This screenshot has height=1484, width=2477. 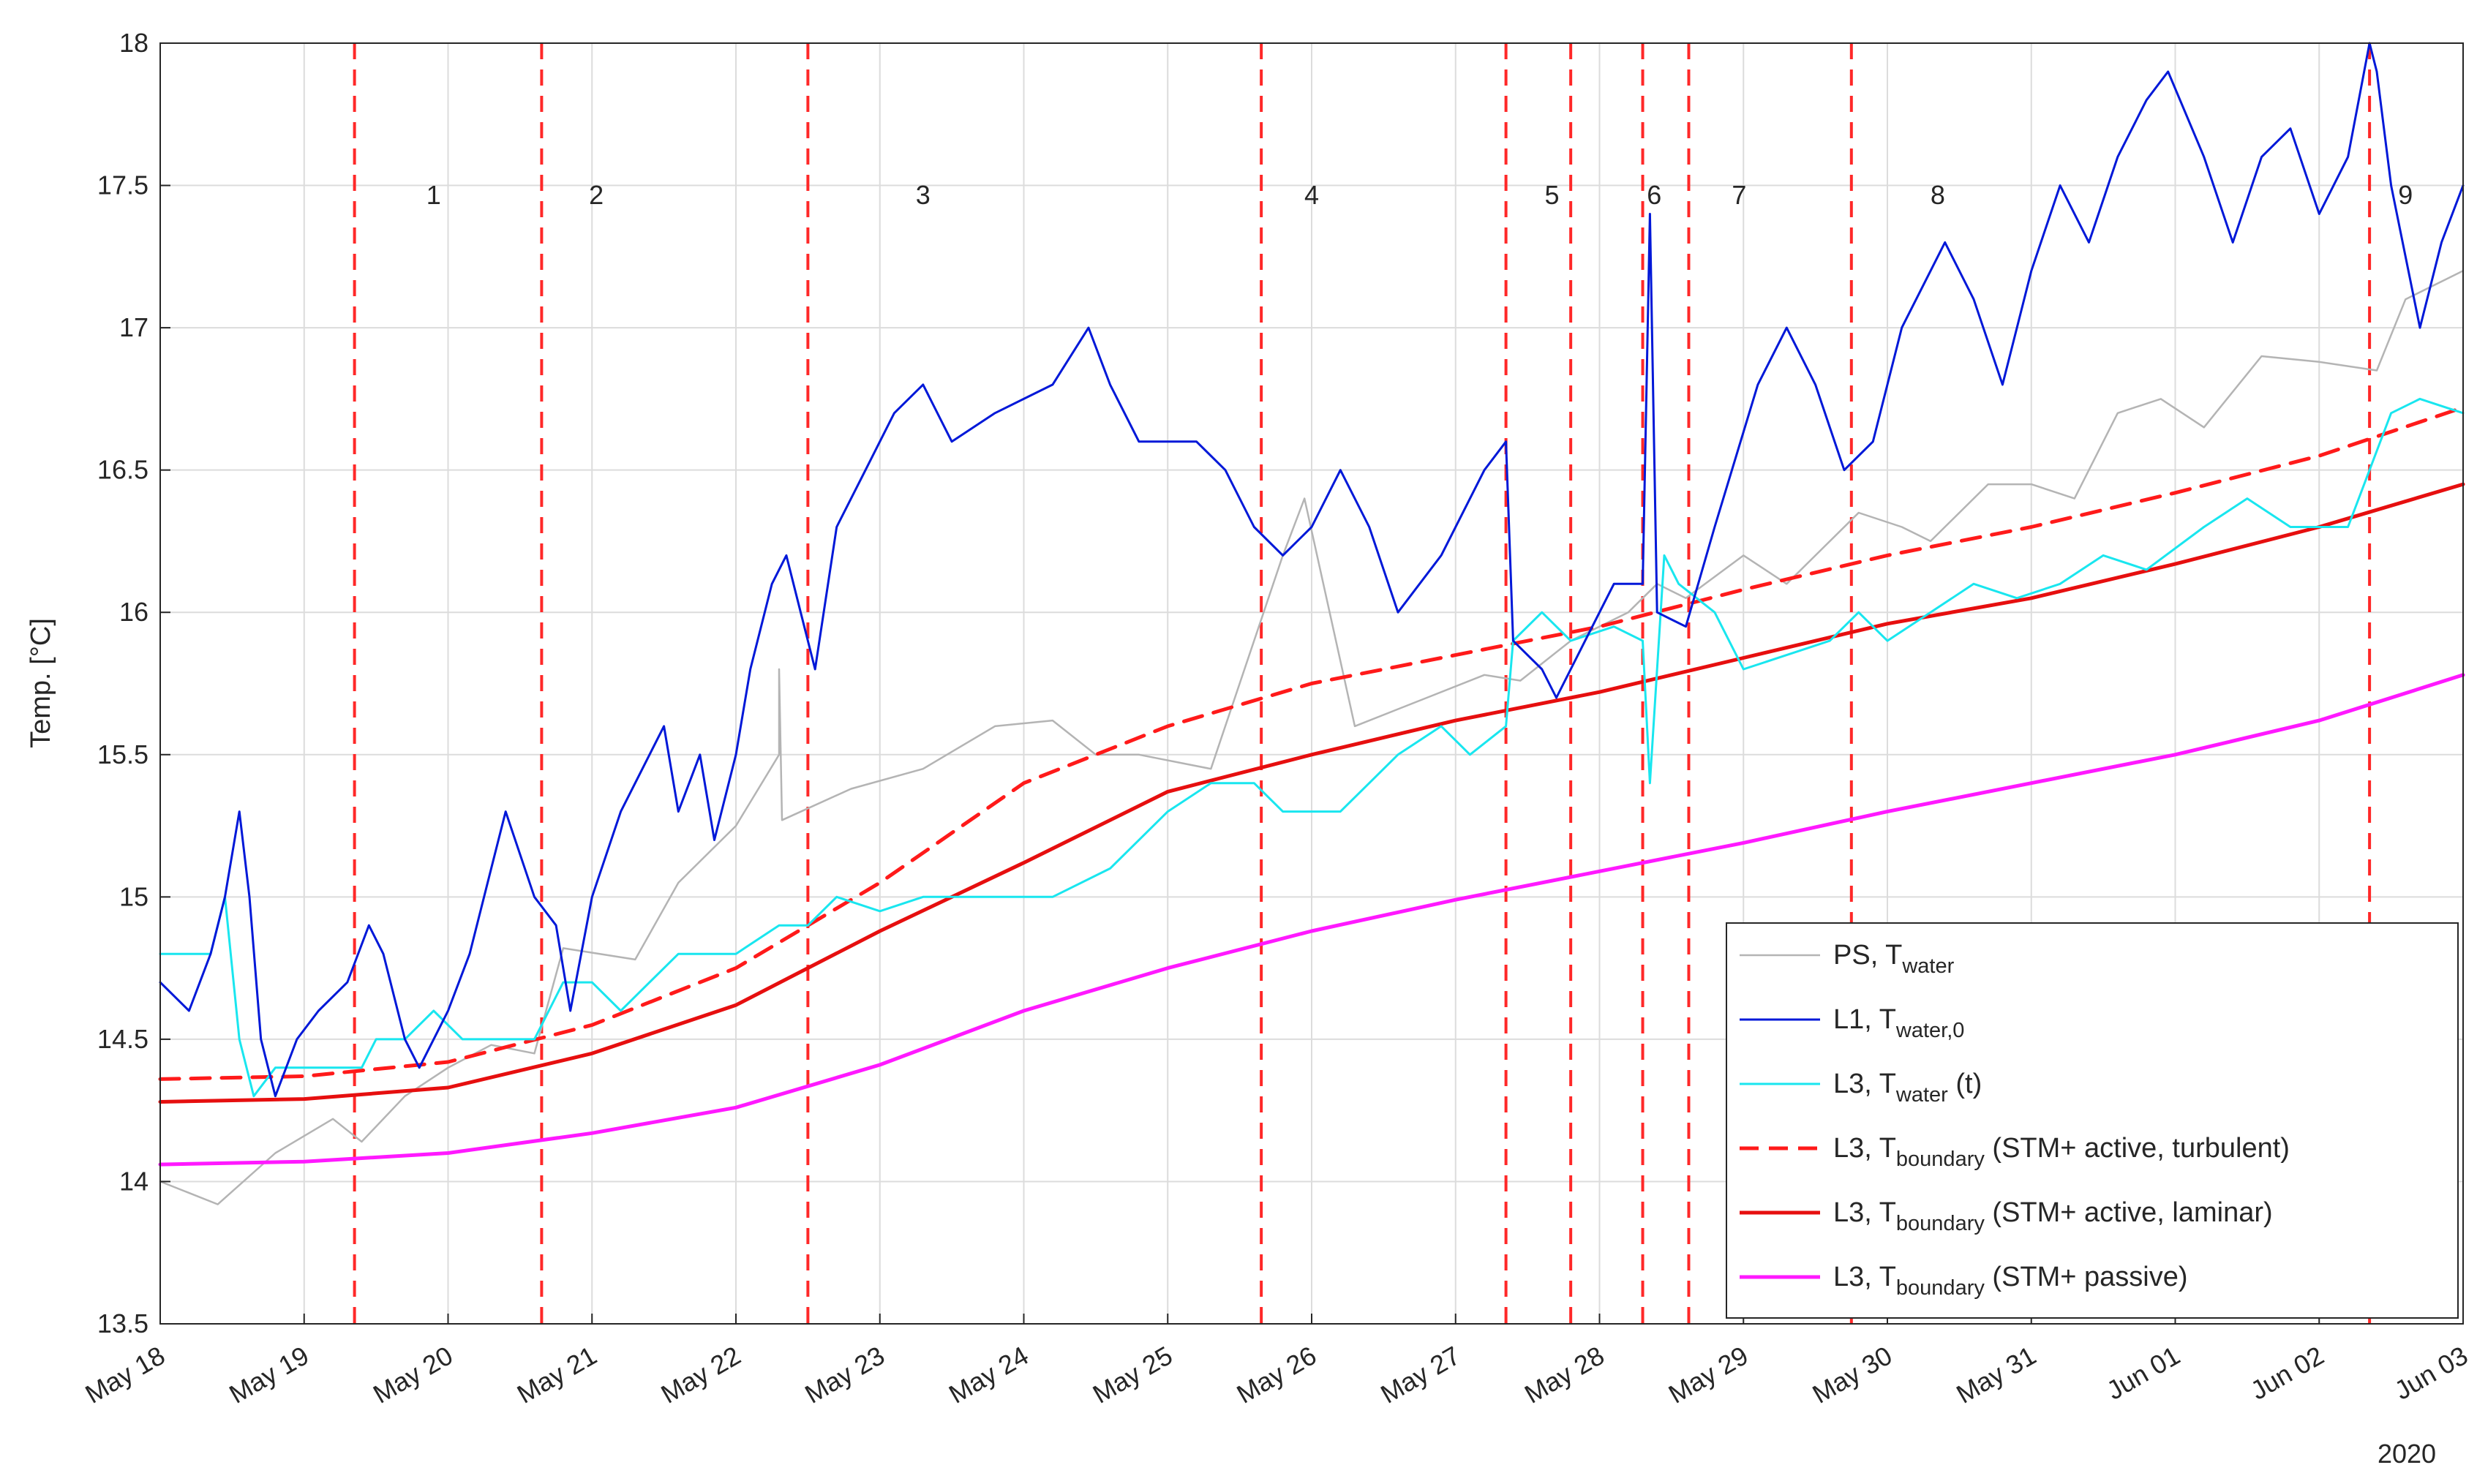 I want to click on y-tick-label: 15, so click(x=134, y=896).